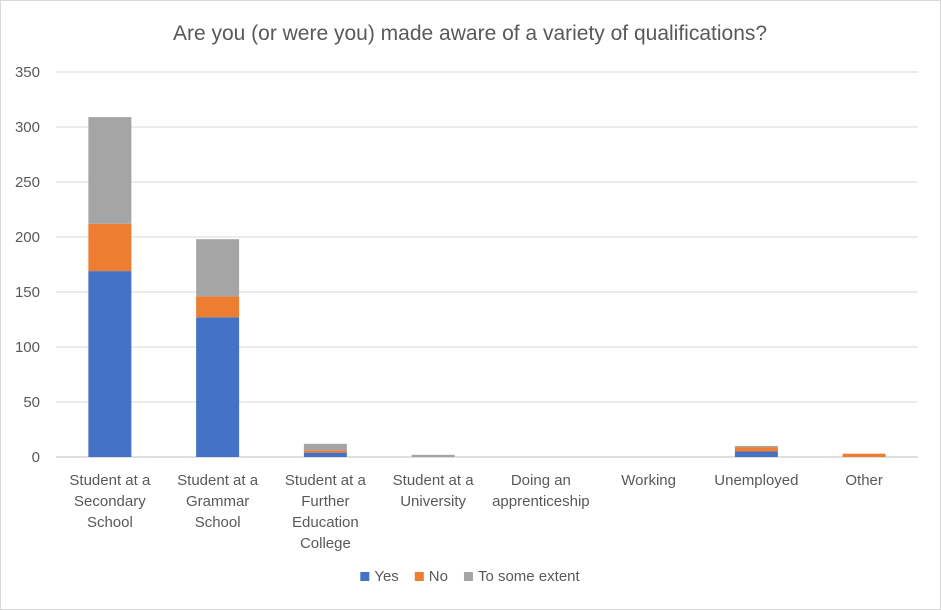 This screenshot has height=610, width=941. I want to click on x-tick-label-line: Working, so click(648, 480).